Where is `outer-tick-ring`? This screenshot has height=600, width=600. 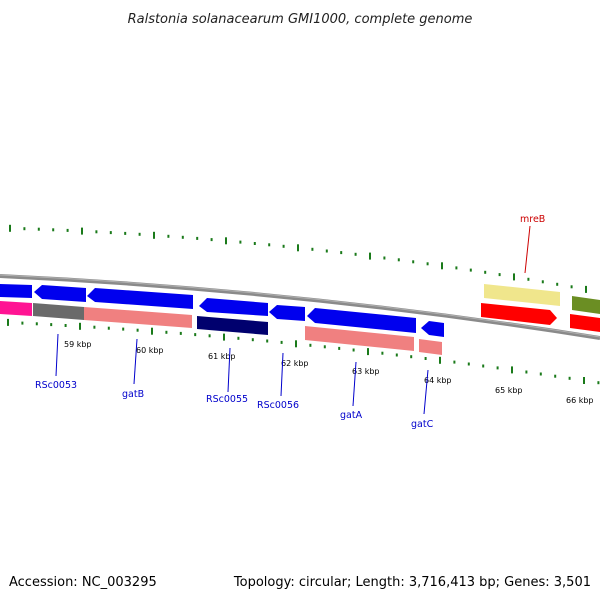
outer-tick-ring is located at coordinates (298, 258).